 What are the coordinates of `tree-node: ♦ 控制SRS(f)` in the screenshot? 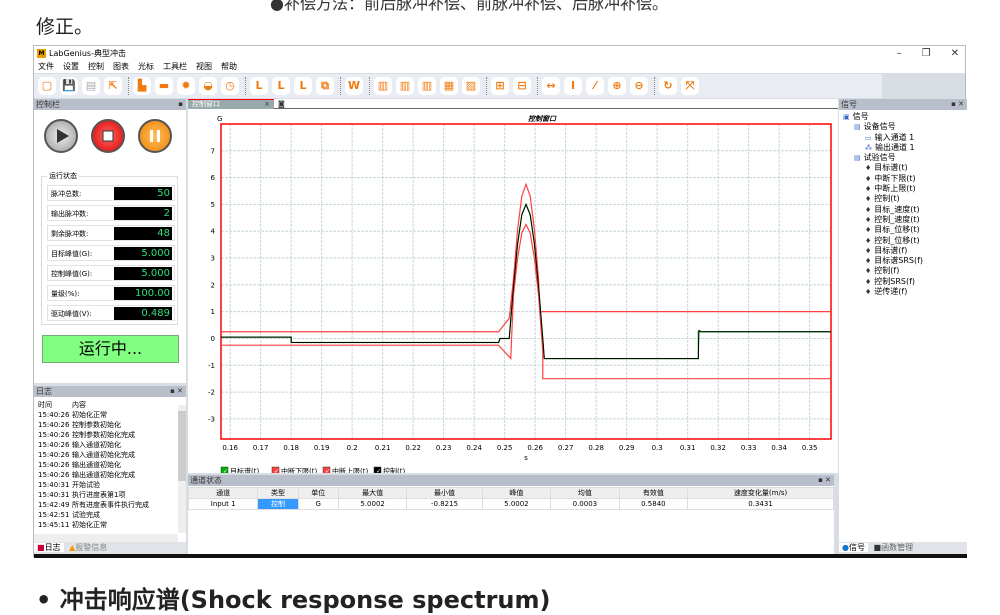 It's located at (903, 282).